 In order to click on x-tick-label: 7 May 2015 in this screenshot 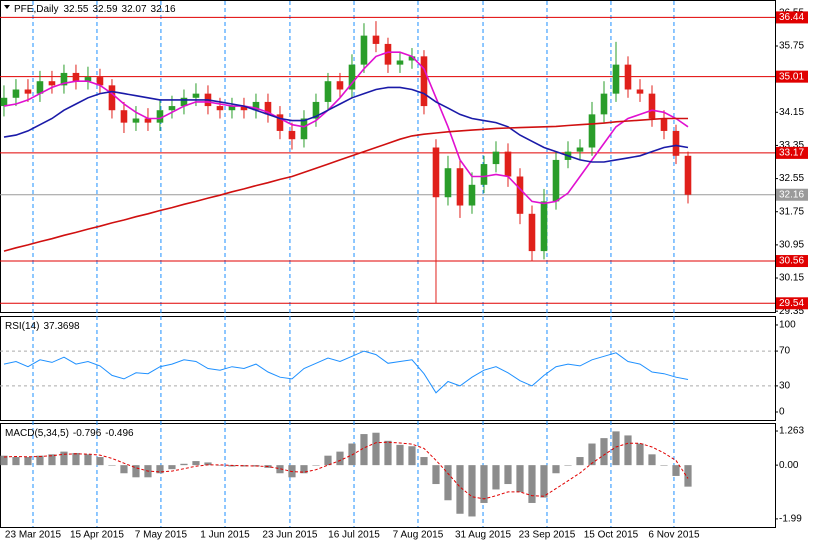, I will do `click(161, 535)`.